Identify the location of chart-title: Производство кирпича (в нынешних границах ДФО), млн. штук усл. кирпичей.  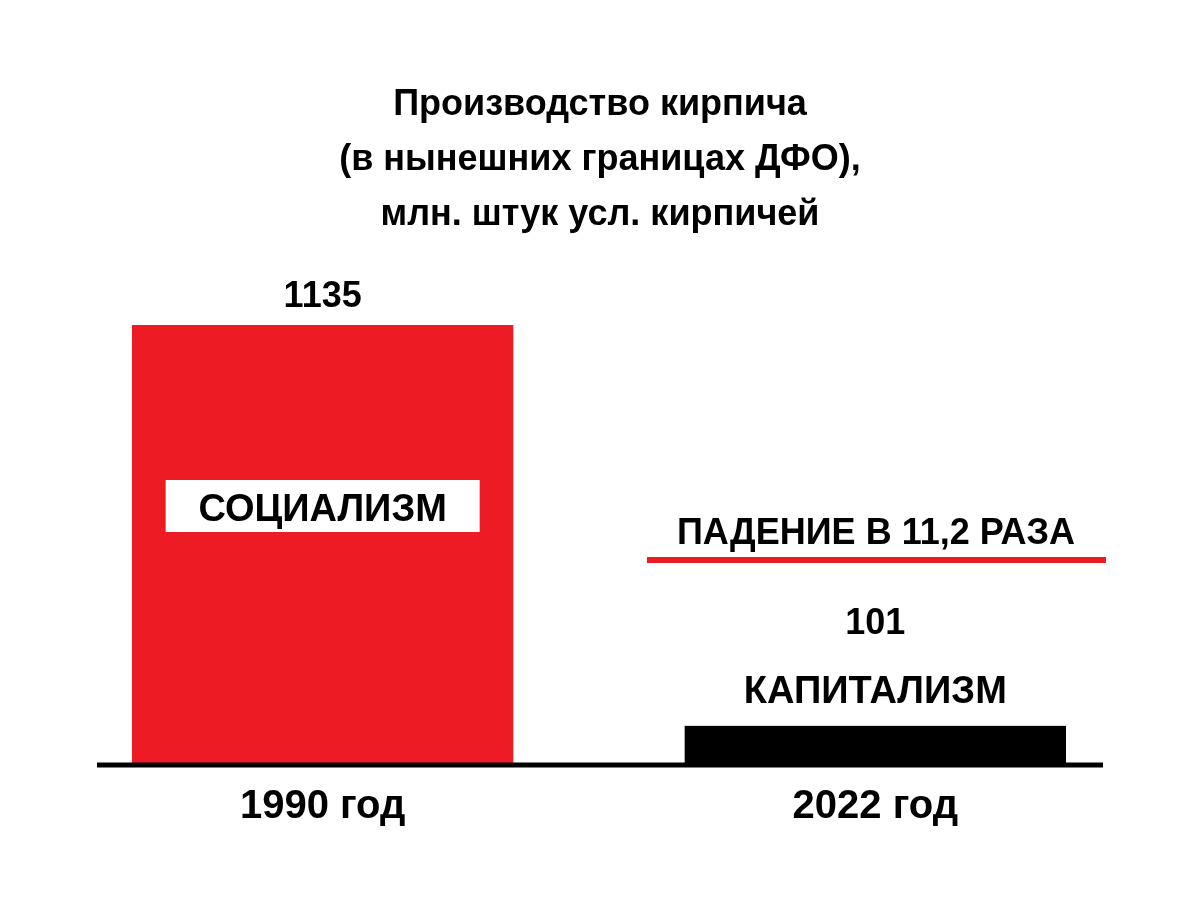
(600, 157).